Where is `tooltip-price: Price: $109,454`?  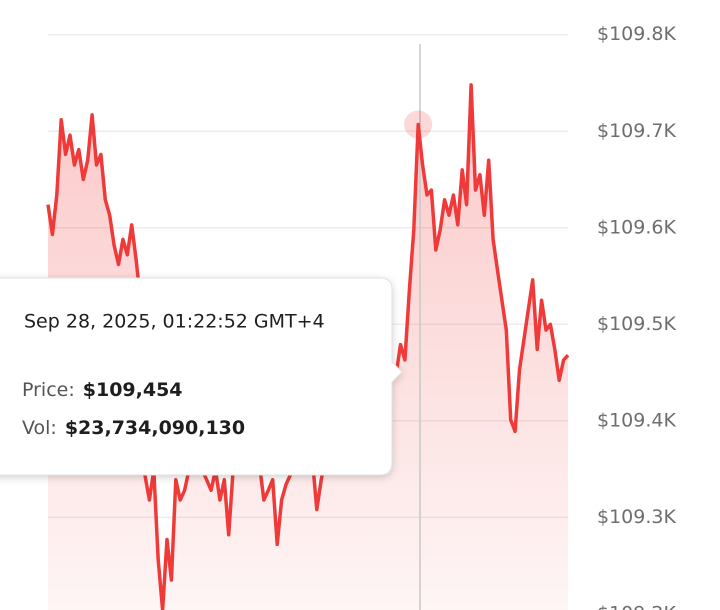 tooltip-price: Price: $109,454 is located at coordinates (102, 390).